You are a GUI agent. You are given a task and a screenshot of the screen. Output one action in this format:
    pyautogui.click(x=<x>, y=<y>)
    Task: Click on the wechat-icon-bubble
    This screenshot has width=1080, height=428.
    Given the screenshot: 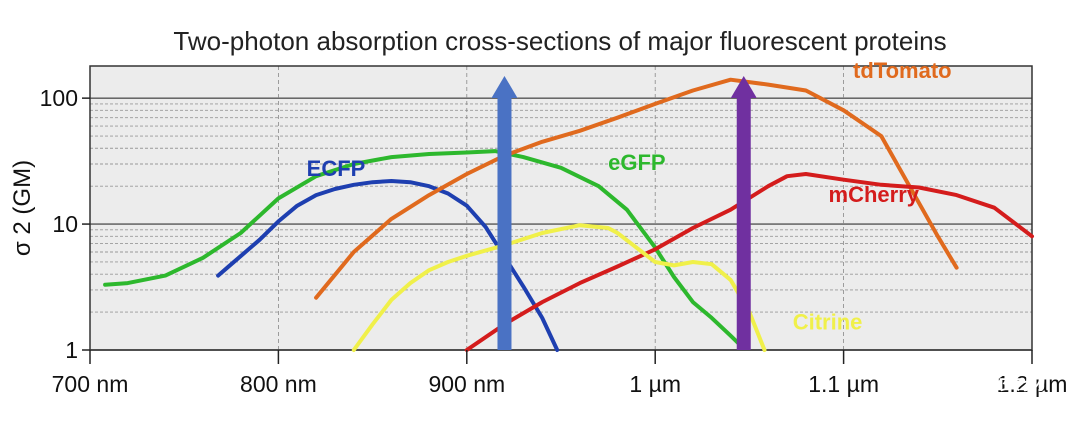 What is the action you would take?
    pyautogui.click(x=934, y=386)
    